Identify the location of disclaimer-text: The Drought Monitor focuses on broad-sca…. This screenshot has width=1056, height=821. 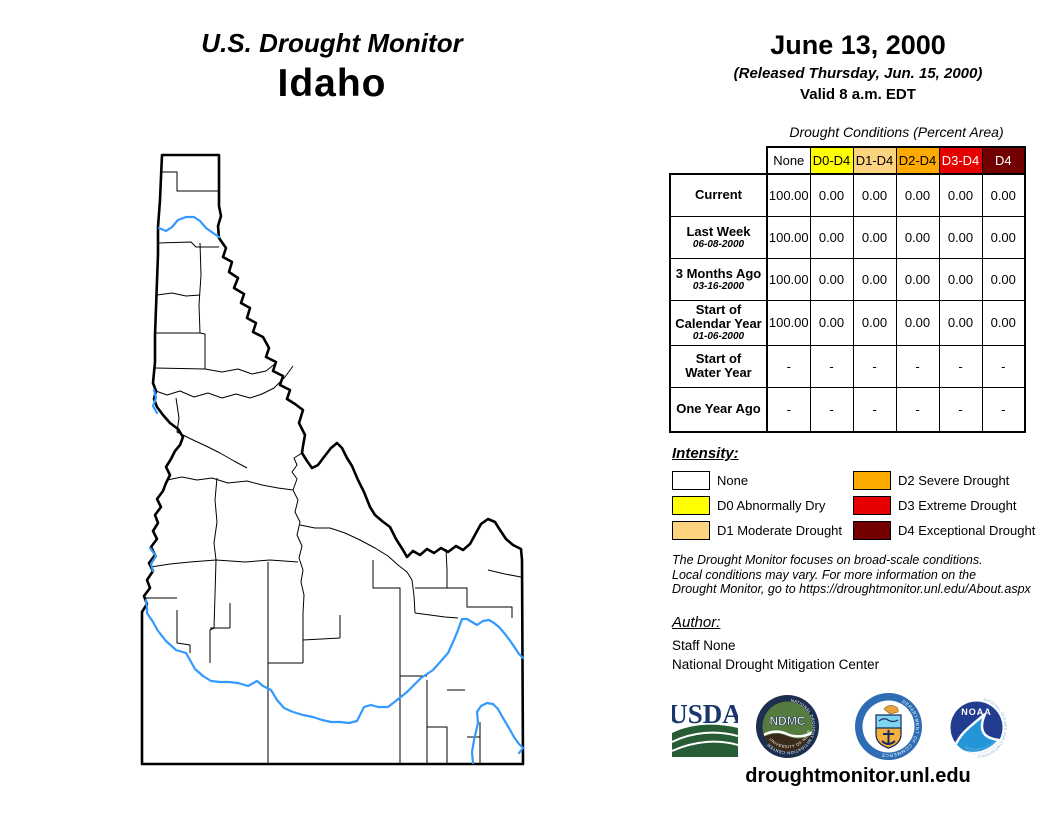
(851, 574).